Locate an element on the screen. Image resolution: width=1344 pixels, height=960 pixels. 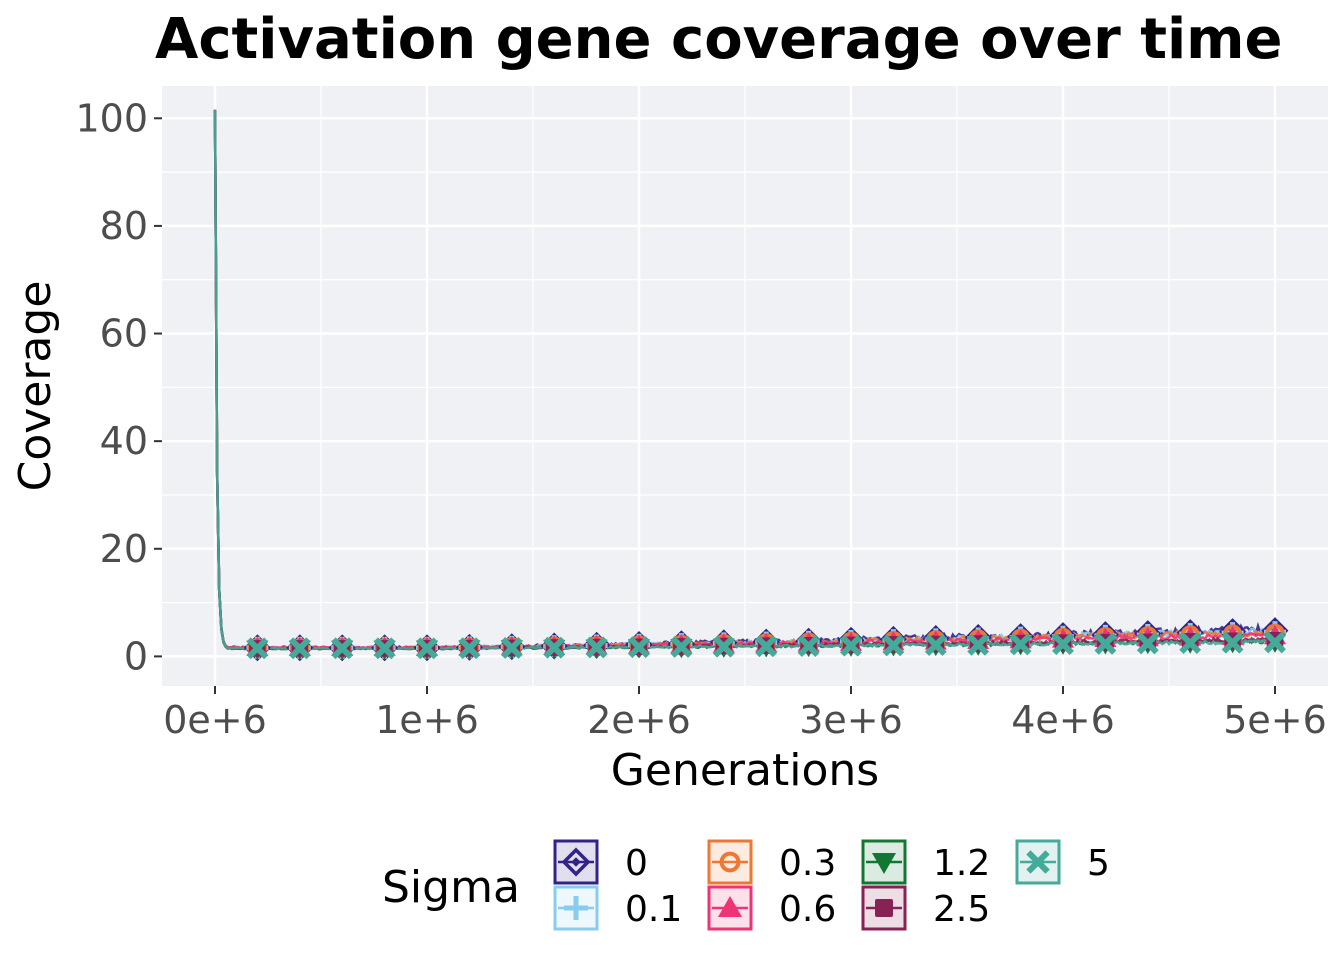
legend-item-5: 5 is located at coordinates (1062, 862).